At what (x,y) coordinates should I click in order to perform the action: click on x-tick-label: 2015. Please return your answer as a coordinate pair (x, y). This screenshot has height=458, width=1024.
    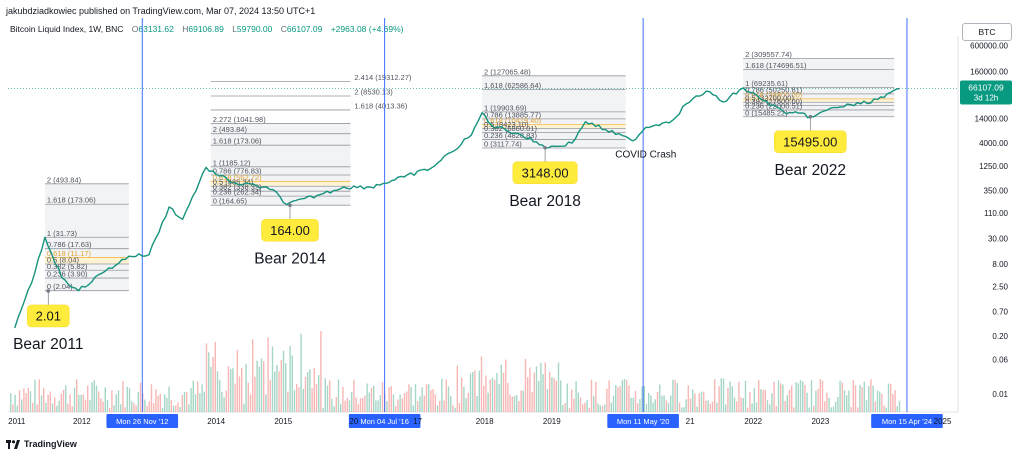
    Looking at the image, I should click on (283, 421).